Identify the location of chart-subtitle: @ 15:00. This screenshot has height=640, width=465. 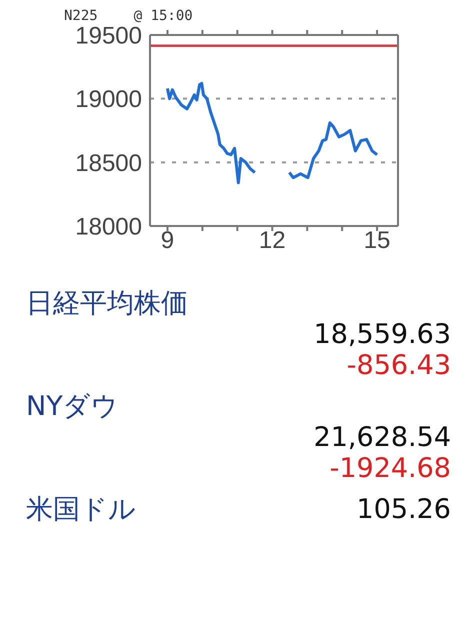
(163, 16).